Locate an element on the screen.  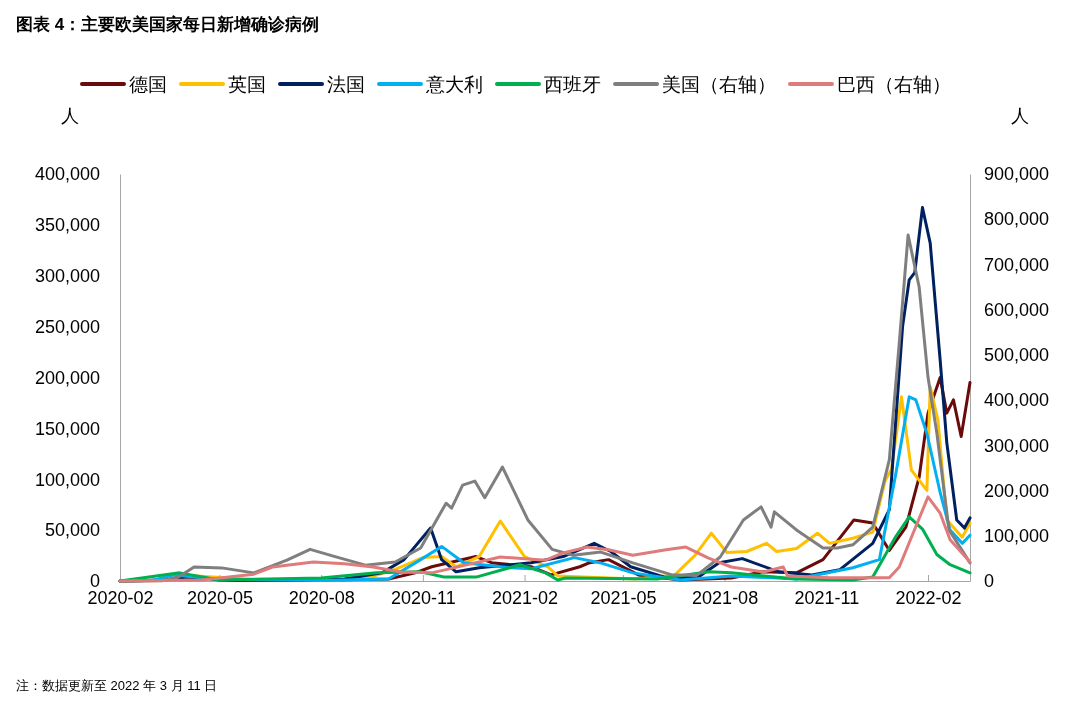
legend-label: 德国 is located at coordinates (148, 84).